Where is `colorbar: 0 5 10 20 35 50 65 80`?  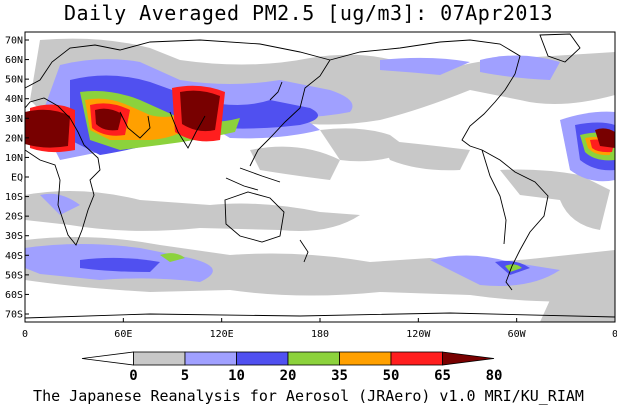
colorbar: 0 5 10 20 35 50 65 80 is located at coordinates (292, 367).